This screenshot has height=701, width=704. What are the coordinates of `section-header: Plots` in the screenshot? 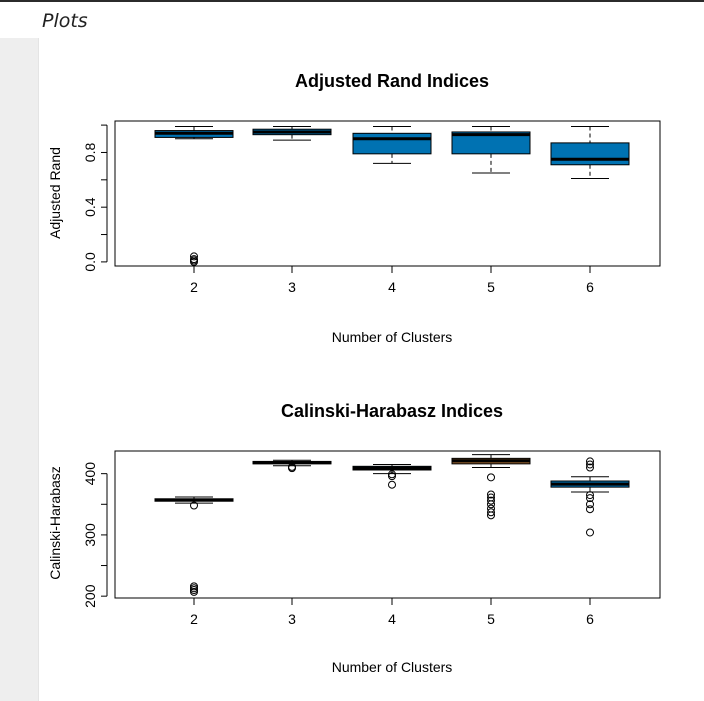 It's located at (352, 20).